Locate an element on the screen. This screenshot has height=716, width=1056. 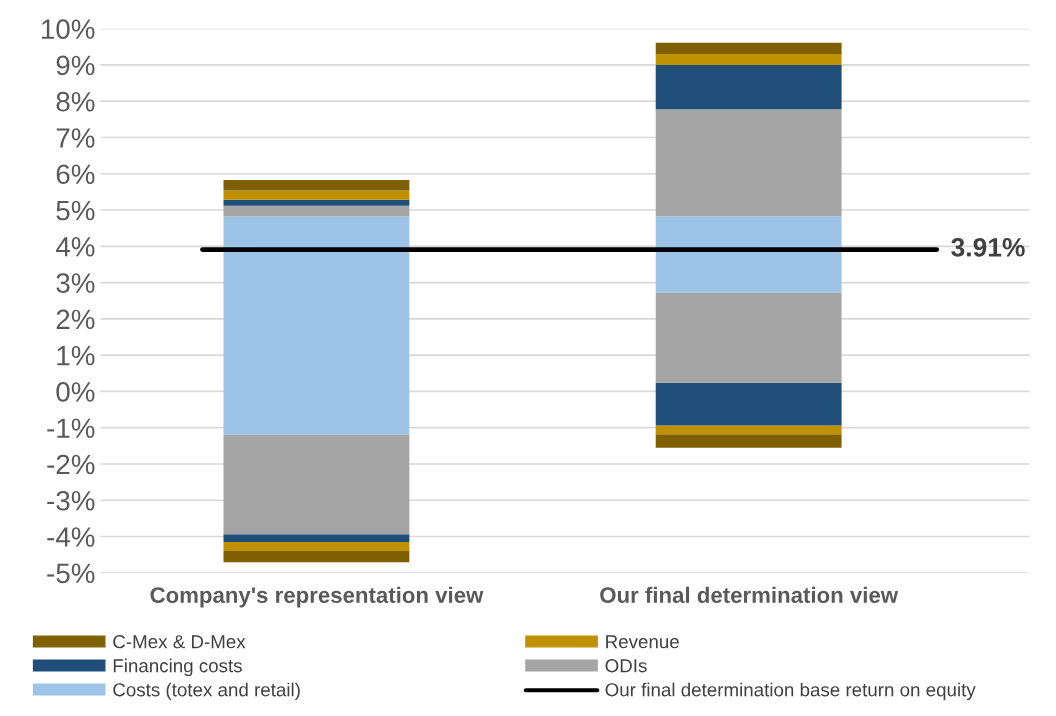
y-tick-label: -2% is located at coordinates (71, 464).